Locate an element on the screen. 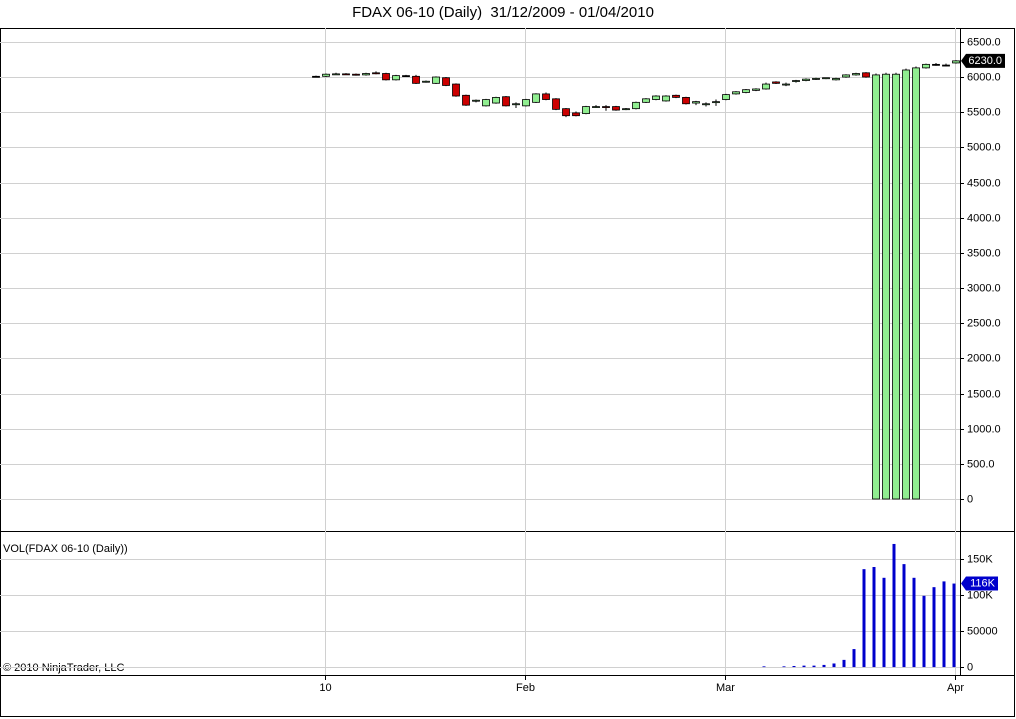  volume-label: VOL(FDAX 06-10 (Daily)) is located at coordinates (65, 549).